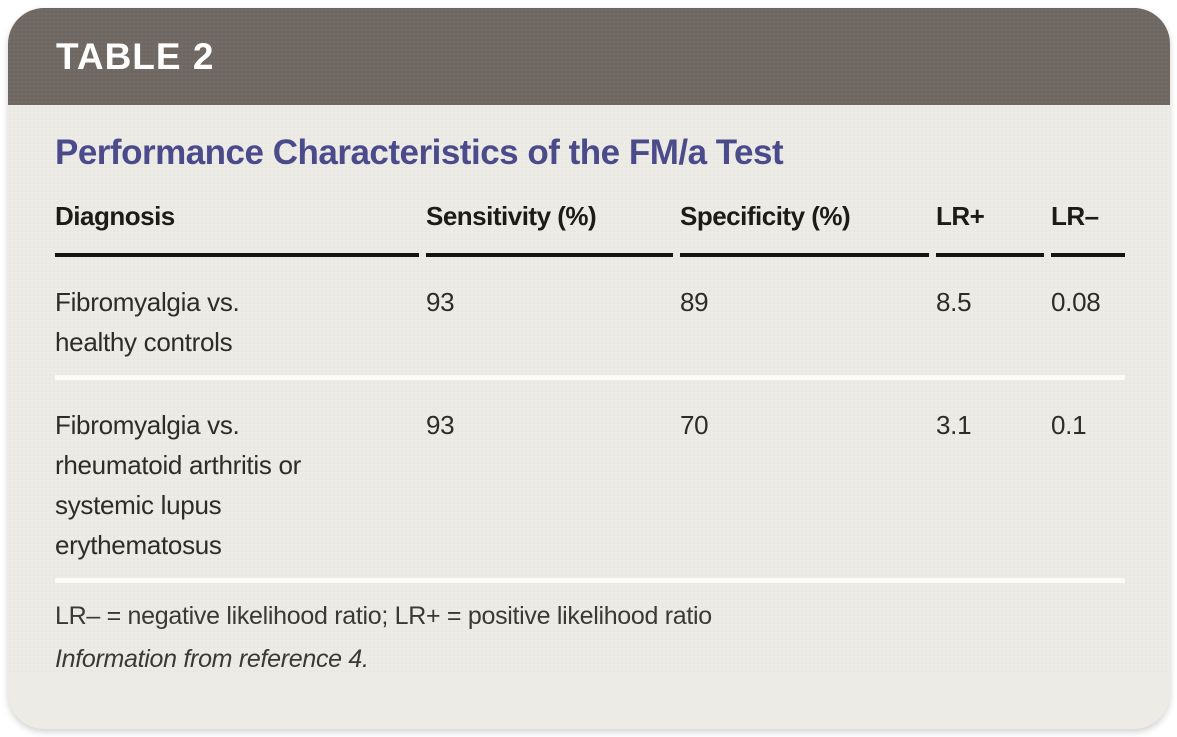  What do you see at coordinates (804, 229) in the screenshot?
I see `column-header-specificity: Specificity (%)` at bounding box center [804, 229].